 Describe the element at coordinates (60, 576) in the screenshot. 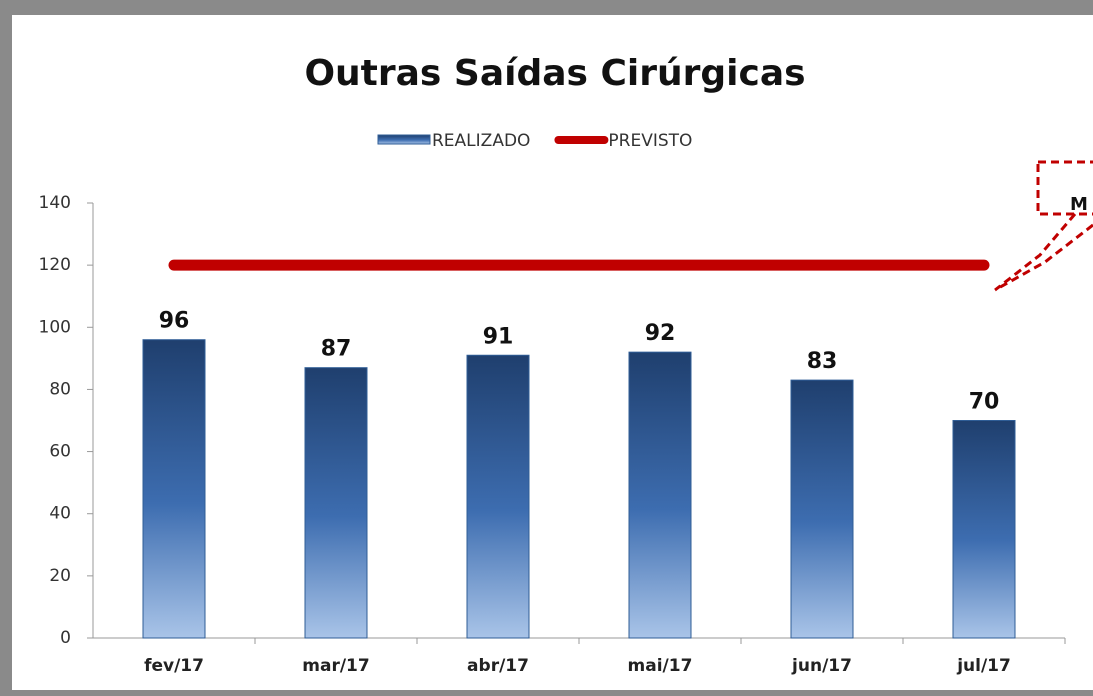

I see `y-tick-label: 20` at that location.